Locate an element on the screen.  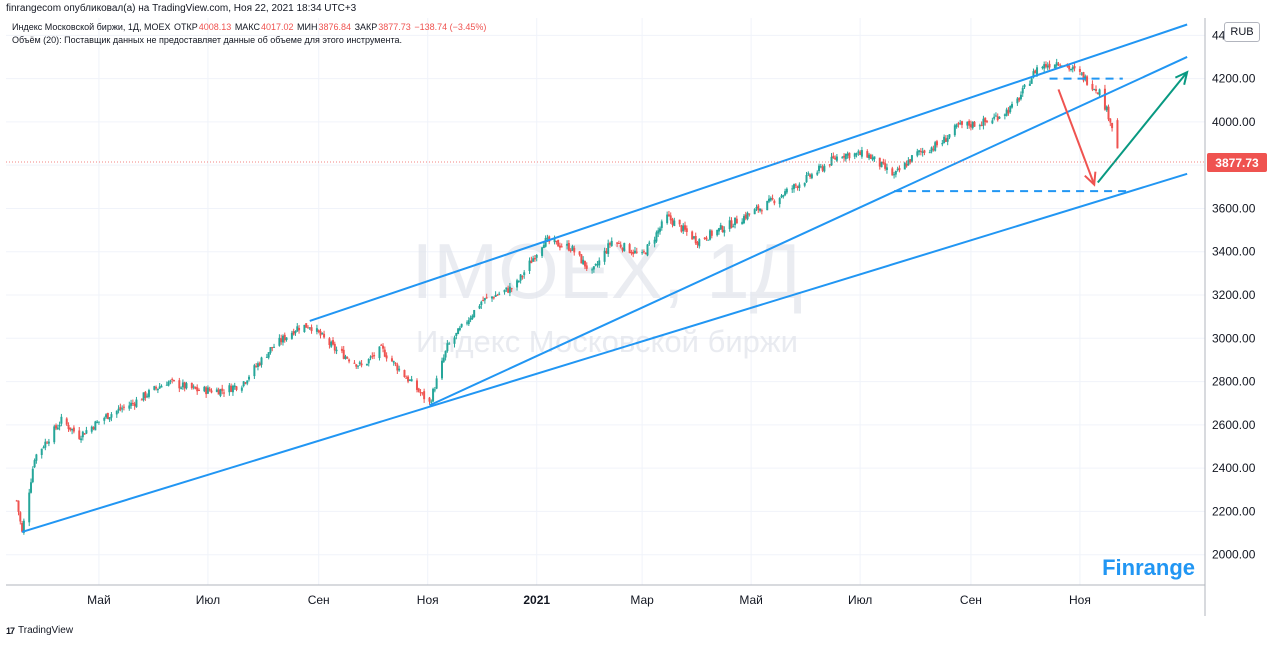
last-price-badge: 3877.73 is located at coordinates (1237, 162).